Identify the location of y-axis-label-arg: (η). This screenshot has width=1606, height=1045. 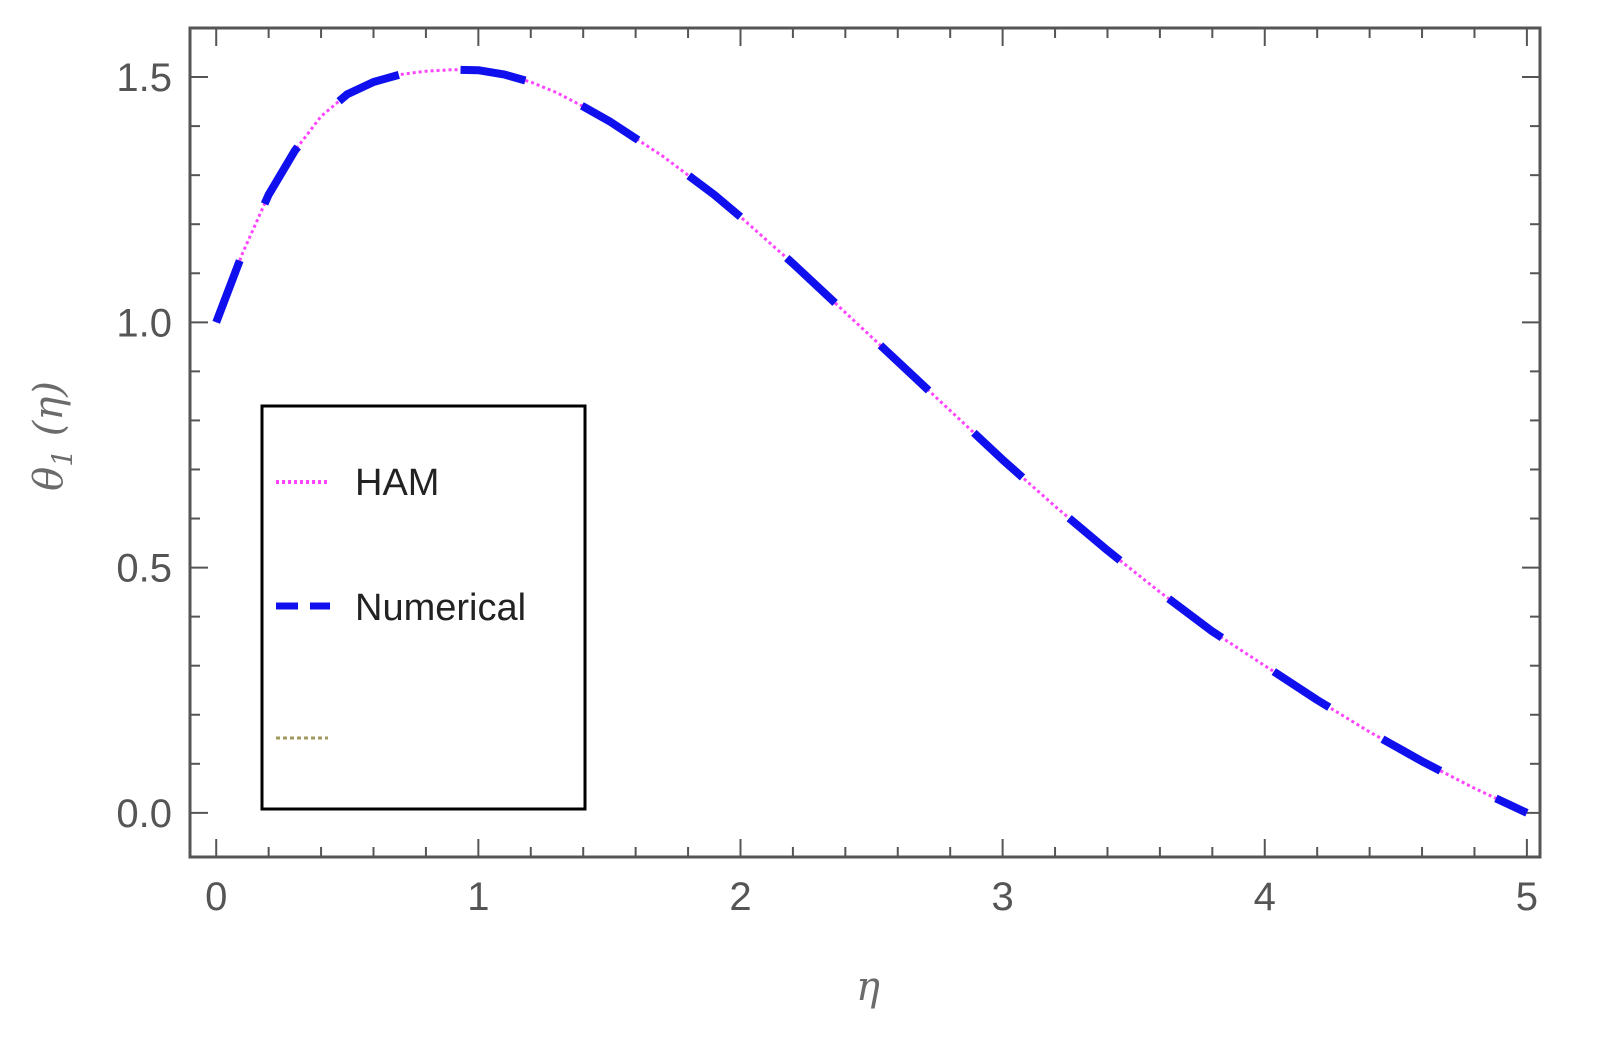
(49, 415).